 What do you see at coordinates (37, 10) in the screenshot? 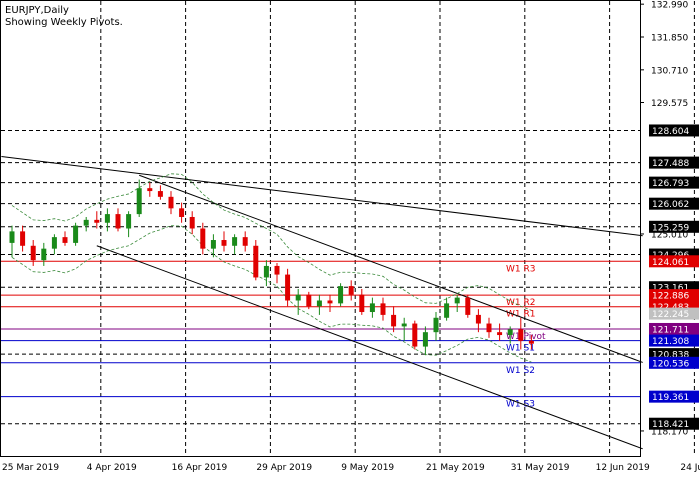
I see `chart-symbol-title: EURJPY,Daily` at bounding box center [37, 10].